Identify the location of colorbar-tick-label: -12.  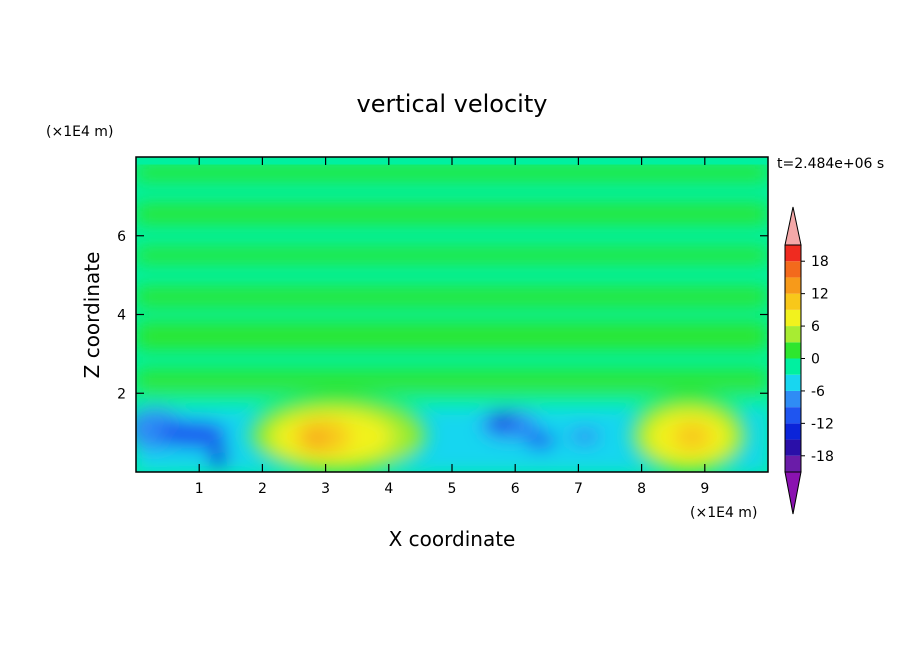
(822, 424).